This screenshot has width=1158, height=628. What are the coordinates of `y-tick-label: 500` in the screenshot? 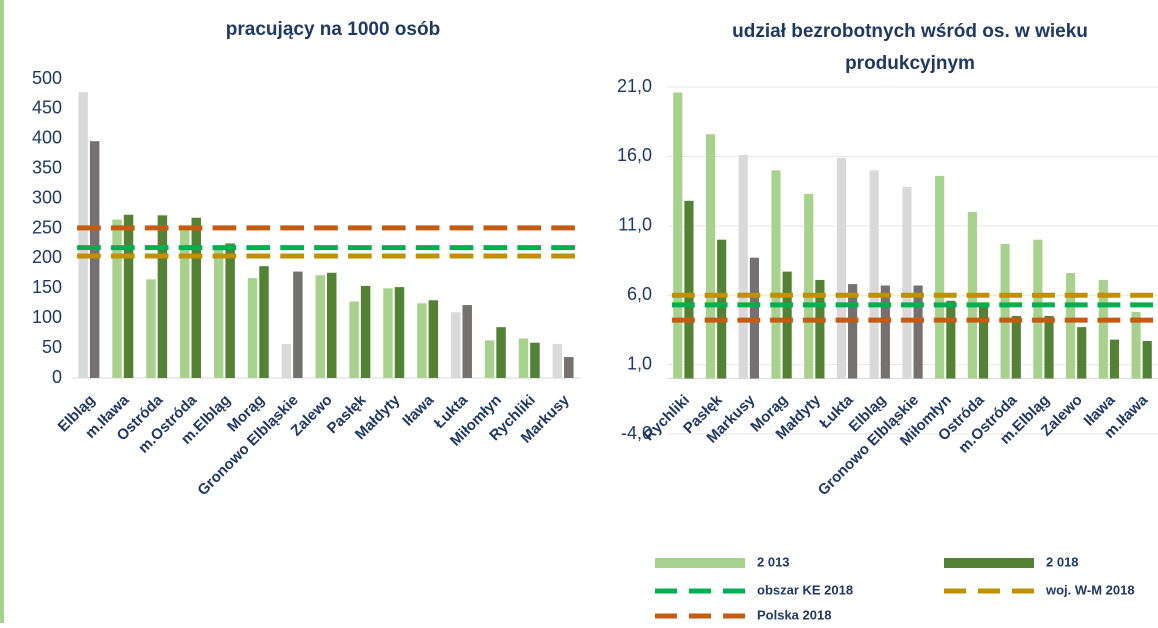 It's located at (47, 78).